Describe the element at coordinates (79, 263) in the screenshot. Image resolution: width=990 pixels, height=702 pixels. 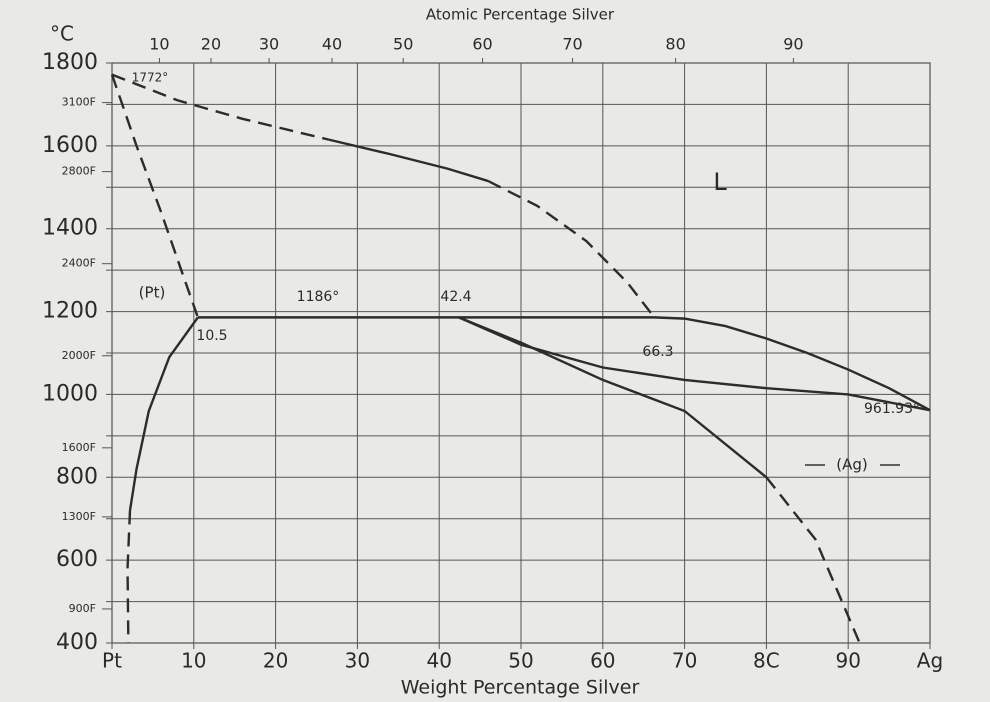
I see `y2-tick-label: 2400F` at that location.